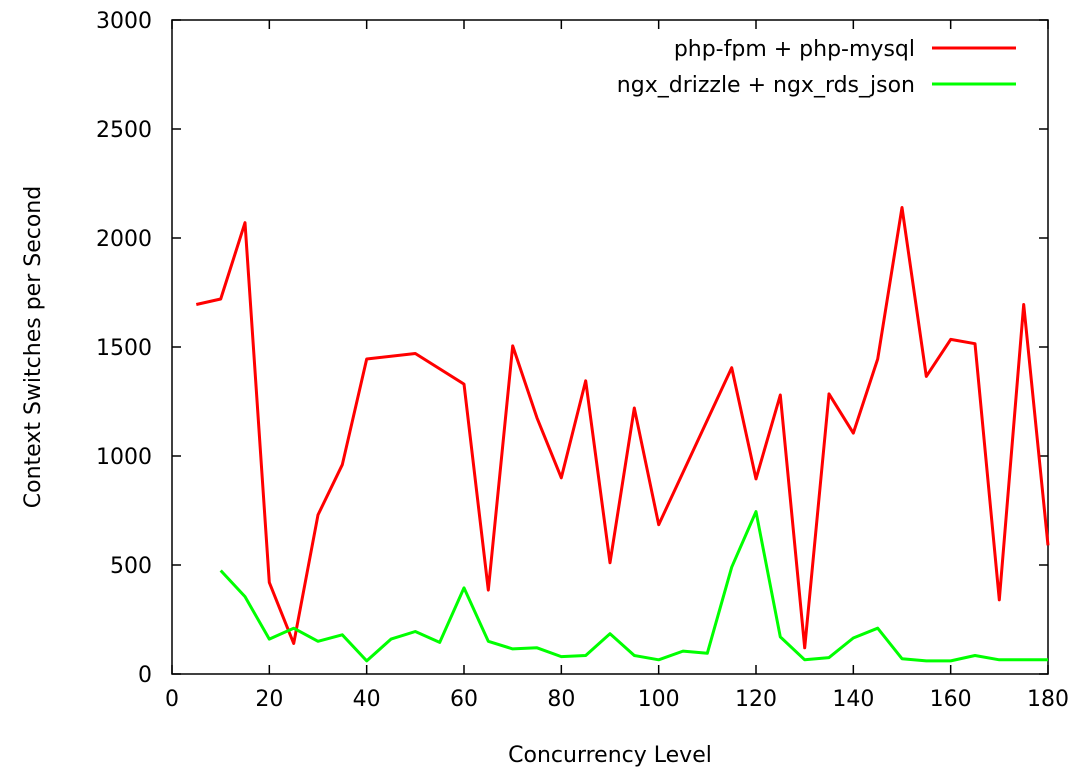 The image size is (1086, 777). Describe the element at coordinates (145, 675) in the screenshot. I see `y-tick-label: 0` at that location.